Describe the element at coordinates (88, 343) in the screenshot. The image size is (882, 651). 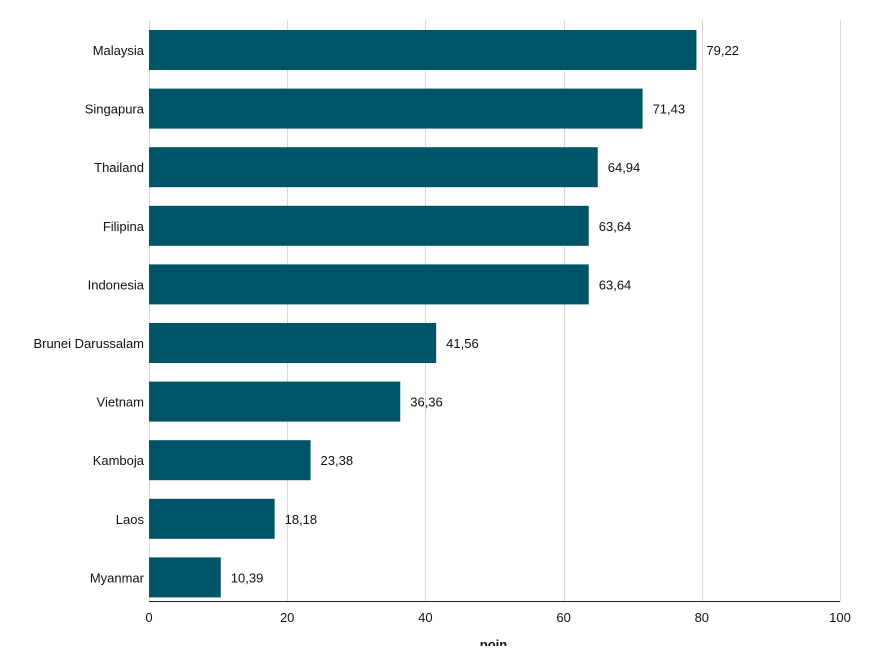
I see `category-label: Brunei Darussalam` at that location.